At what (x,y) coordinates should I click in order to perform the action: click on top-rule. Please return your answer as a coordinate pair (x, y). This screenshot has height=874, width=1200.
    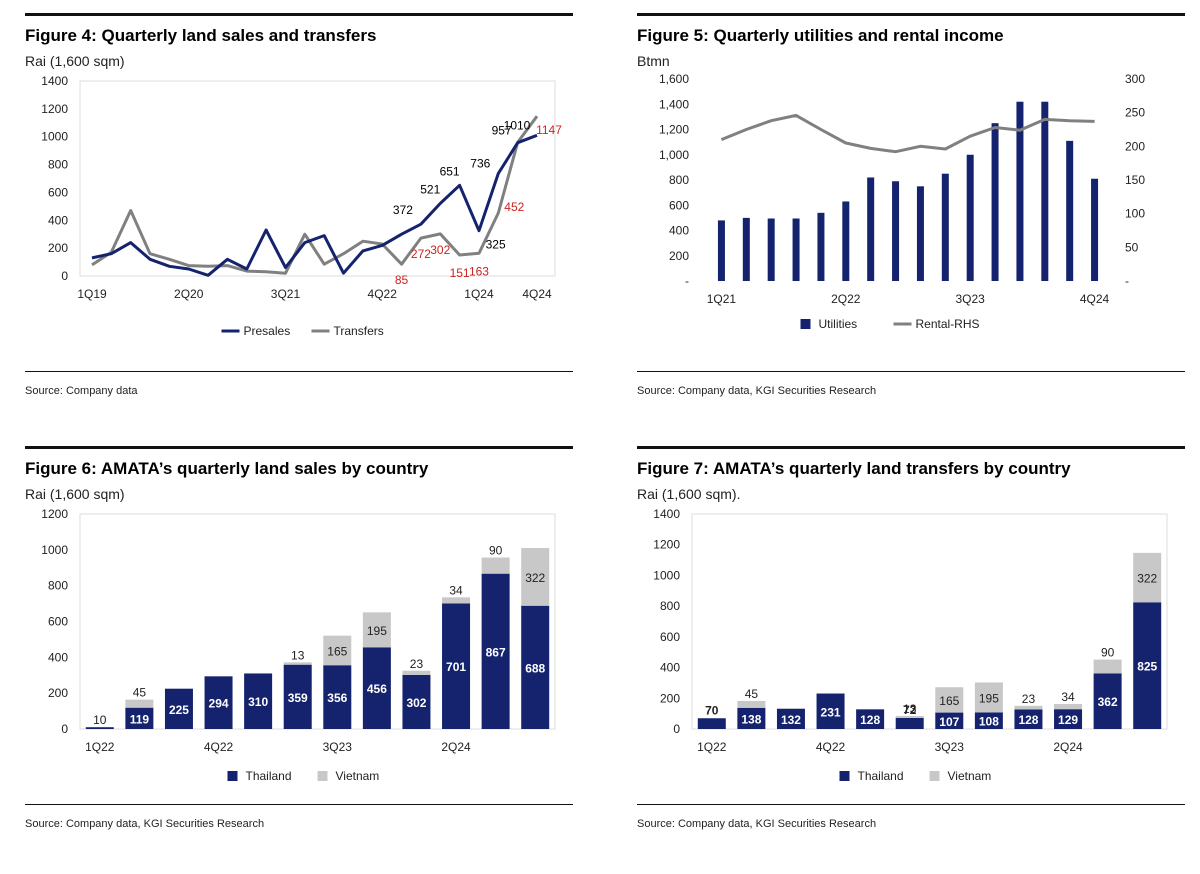
    Looking at the image, I should click on (299, 14).